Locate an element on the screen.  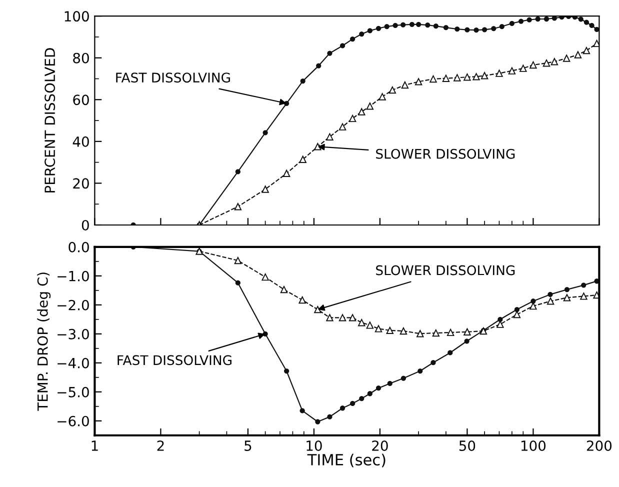
x-tick-label: 200 is located at coordinates (599, 445).